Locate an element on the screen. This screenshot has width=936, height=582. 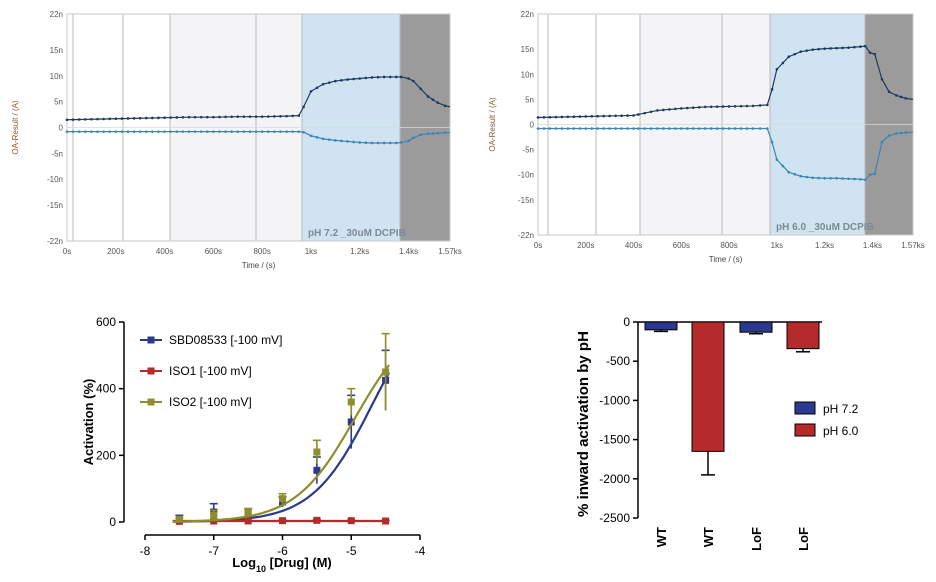
y-tick-label: 15n is located at coordinates (56, 50).